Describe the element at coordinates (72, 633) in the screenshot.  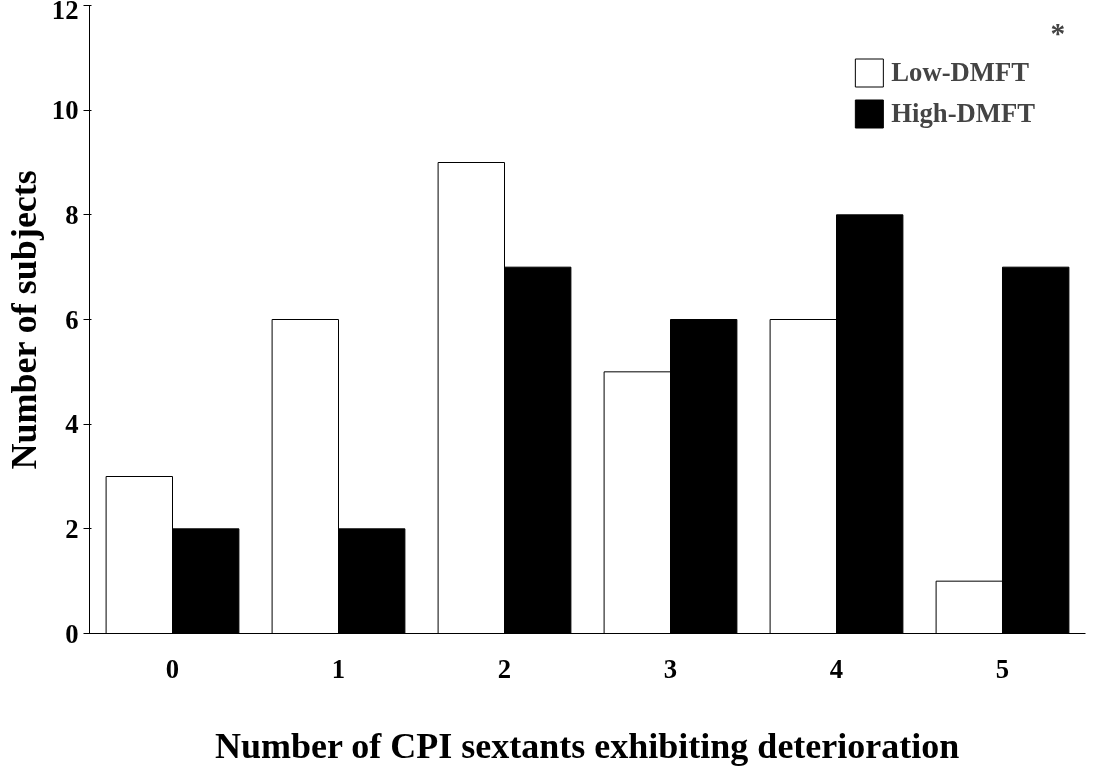
I see `y-tick-label: 0` at that location.